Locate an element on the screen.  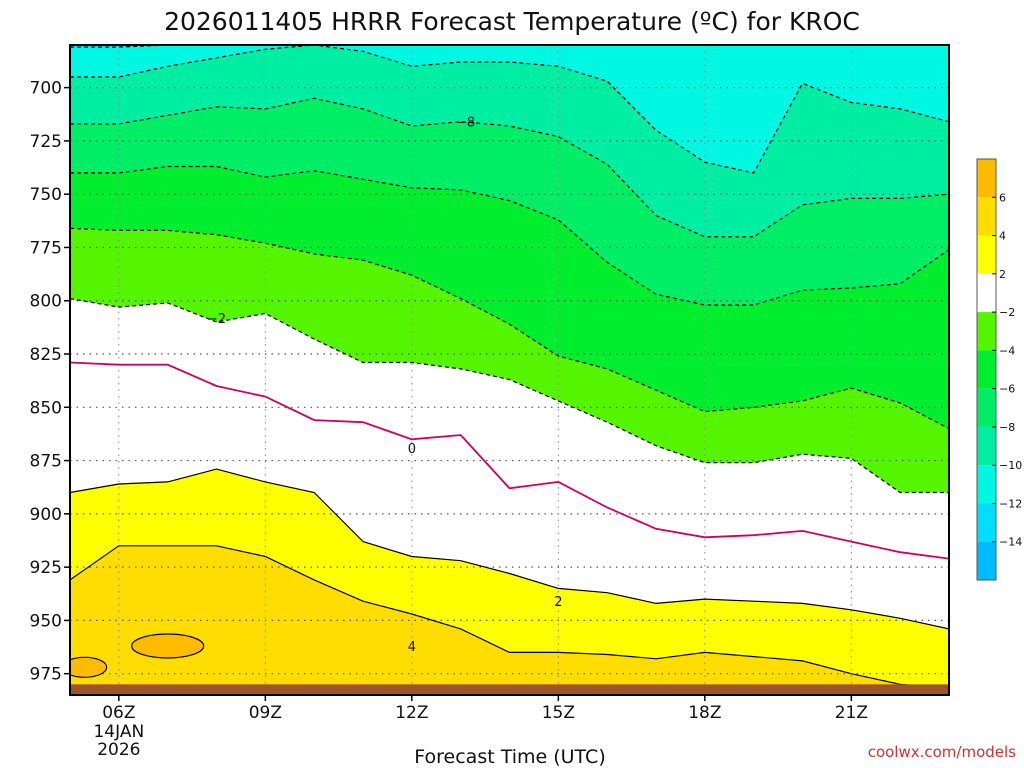
contour--10 is located at coordinates (509, 109).